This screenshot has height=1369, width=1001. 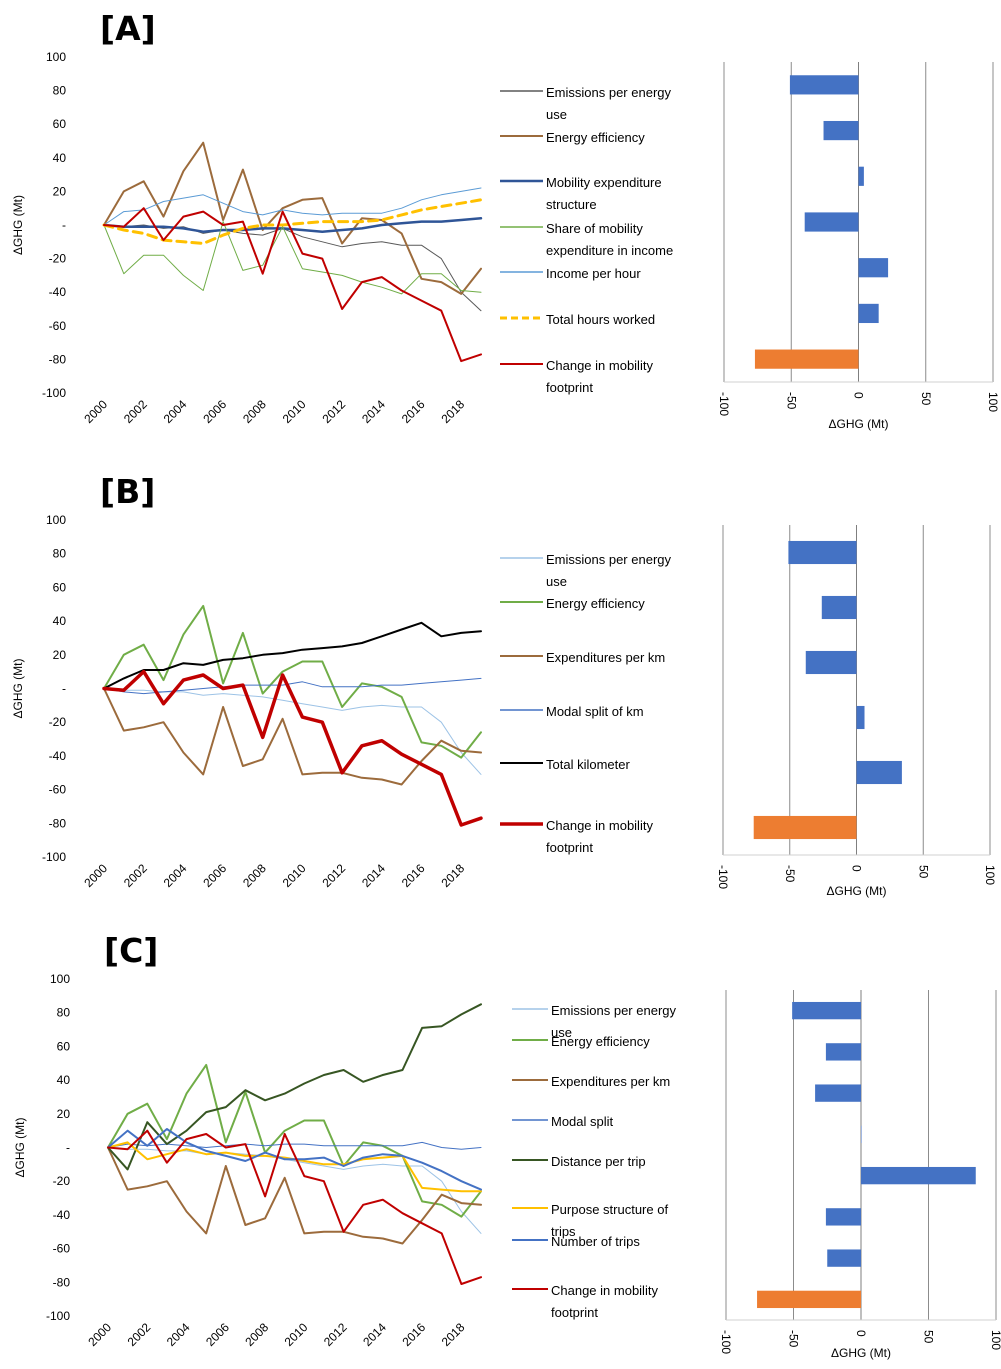 What do you see at coordinates (582, 1121) in the screenshot?
I see `legend-label: Modal split` at bounding box center [582, 1121].